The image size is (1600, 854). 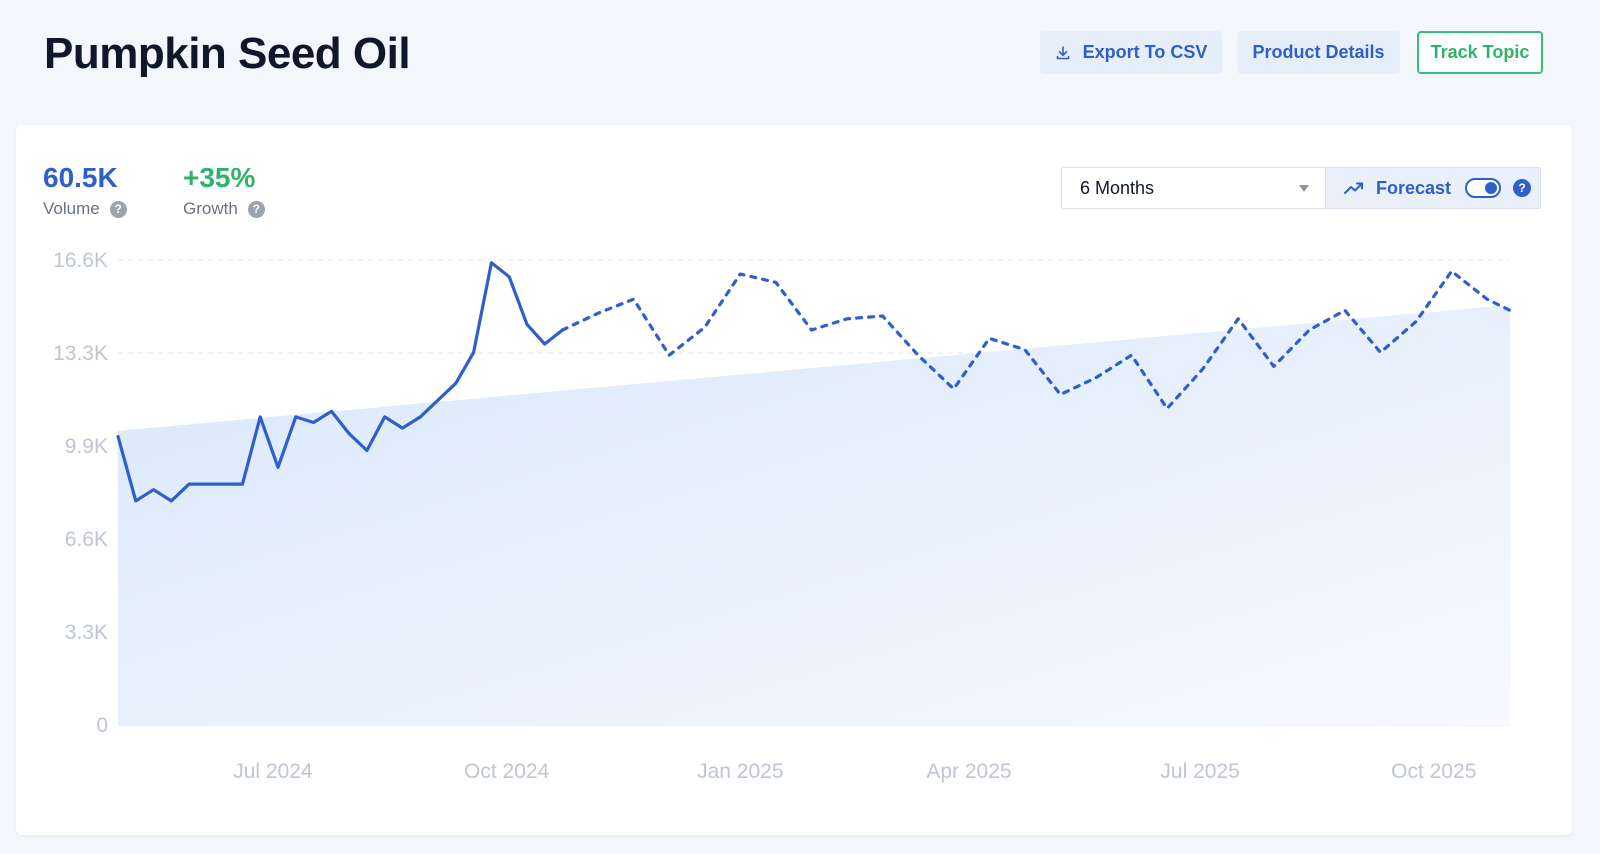 What do you see at coordinates (1414, 187) in the screenshot?
I see `forecast-label: Forecast` at bounding box center [1414, 187].